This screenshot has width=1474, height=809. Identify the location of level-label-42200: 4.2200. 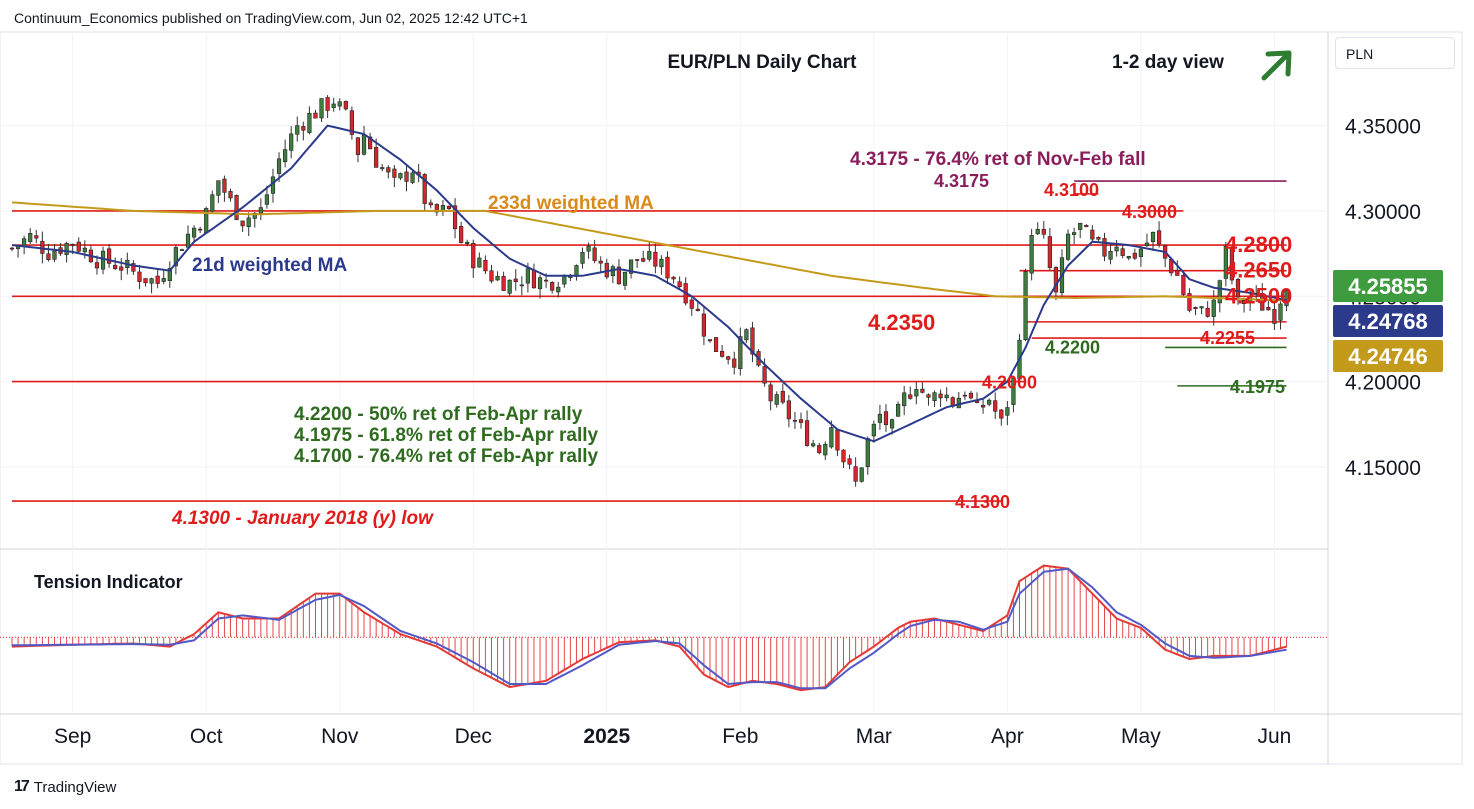
(1072, 347).